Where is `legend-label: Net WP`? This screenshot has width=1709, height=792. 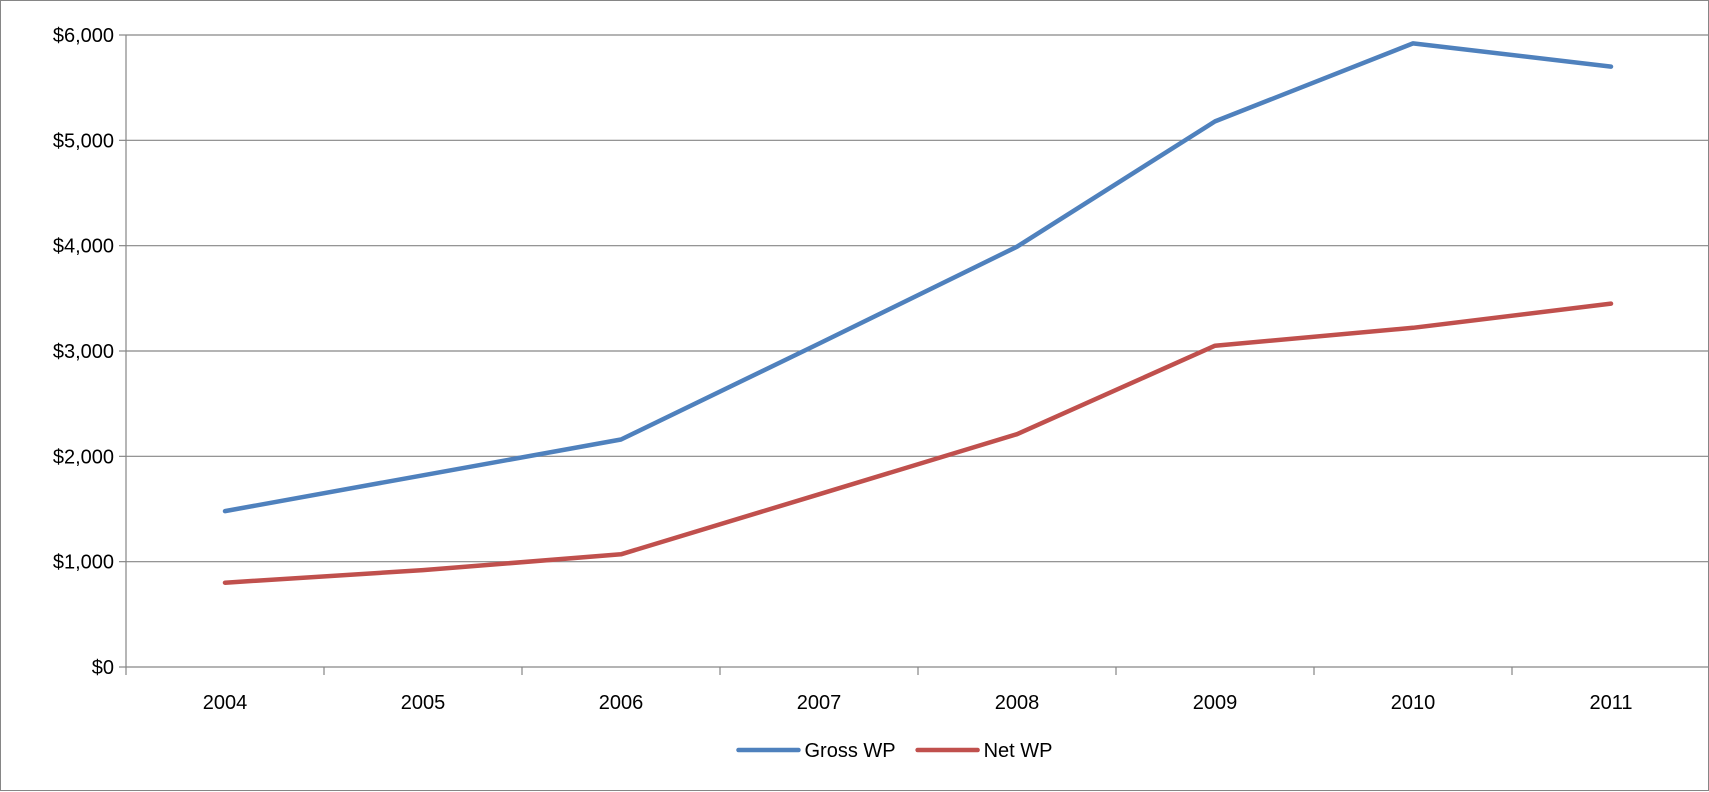 legend-label: Net WP is located at coordinates (1018, 751).